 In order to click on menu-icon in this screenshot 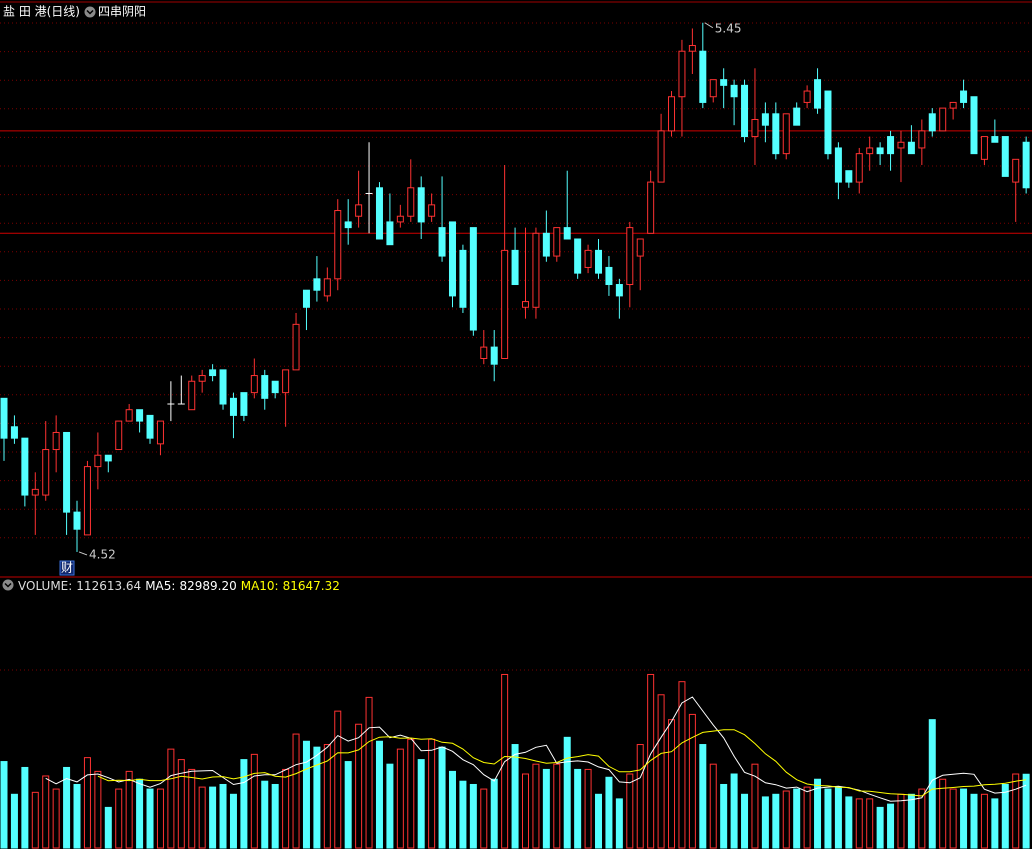, I will do `click(90, 12)`.